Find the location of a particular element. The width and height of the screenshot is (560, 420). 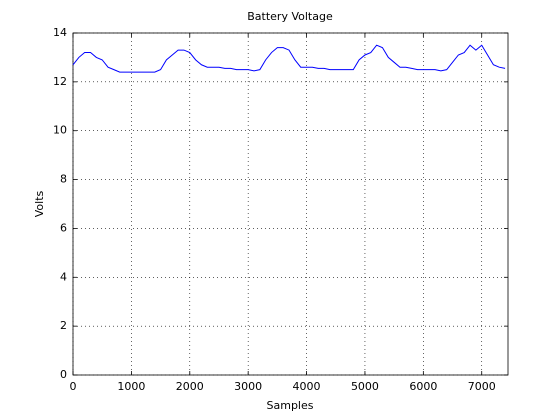

x-tick-label: 5000 is located at coordinates (365, 386).